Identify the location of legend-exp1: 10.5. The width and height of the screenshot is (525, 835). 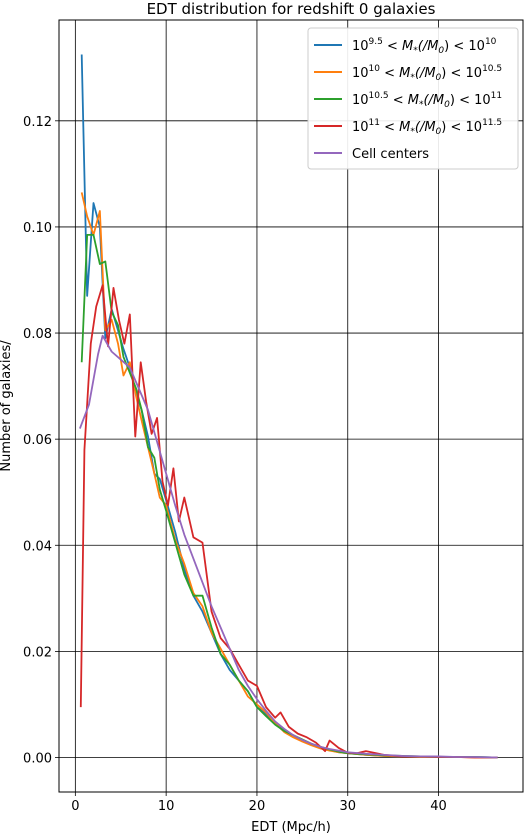
(379, 96).